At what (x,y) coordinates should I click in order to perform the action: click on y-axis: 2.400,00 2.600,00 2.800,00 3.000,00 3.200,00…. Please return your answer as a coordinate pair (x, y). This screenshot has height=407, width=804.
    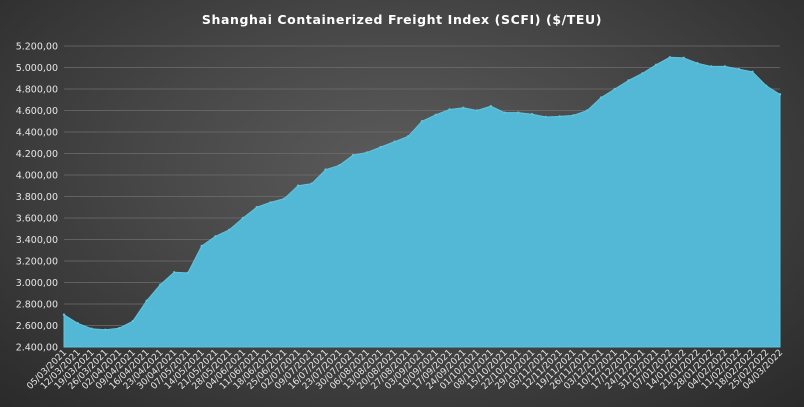
    Looking at the image, I should click on (37, 198).